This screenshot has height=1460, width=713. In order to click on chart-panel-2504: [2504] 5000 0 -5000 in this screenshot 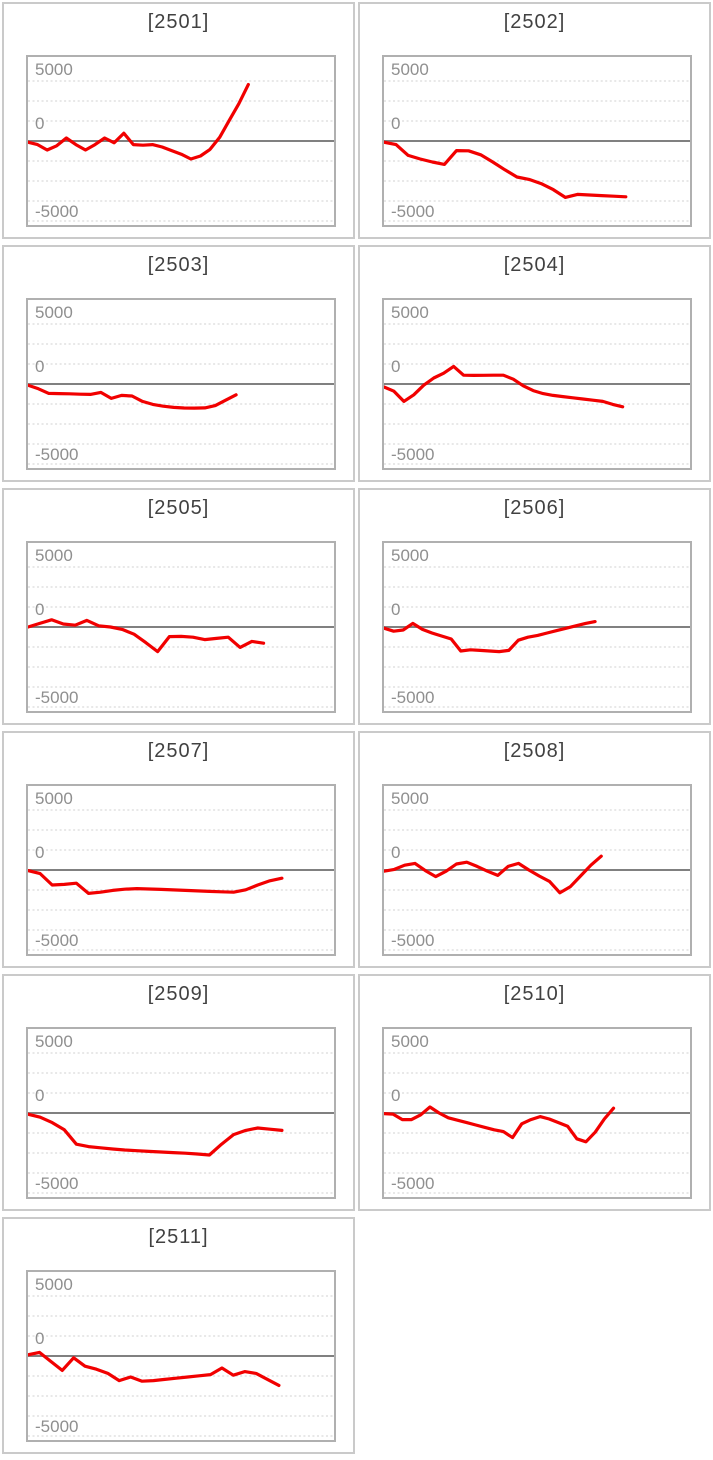, I will do `click(534, 363)`.